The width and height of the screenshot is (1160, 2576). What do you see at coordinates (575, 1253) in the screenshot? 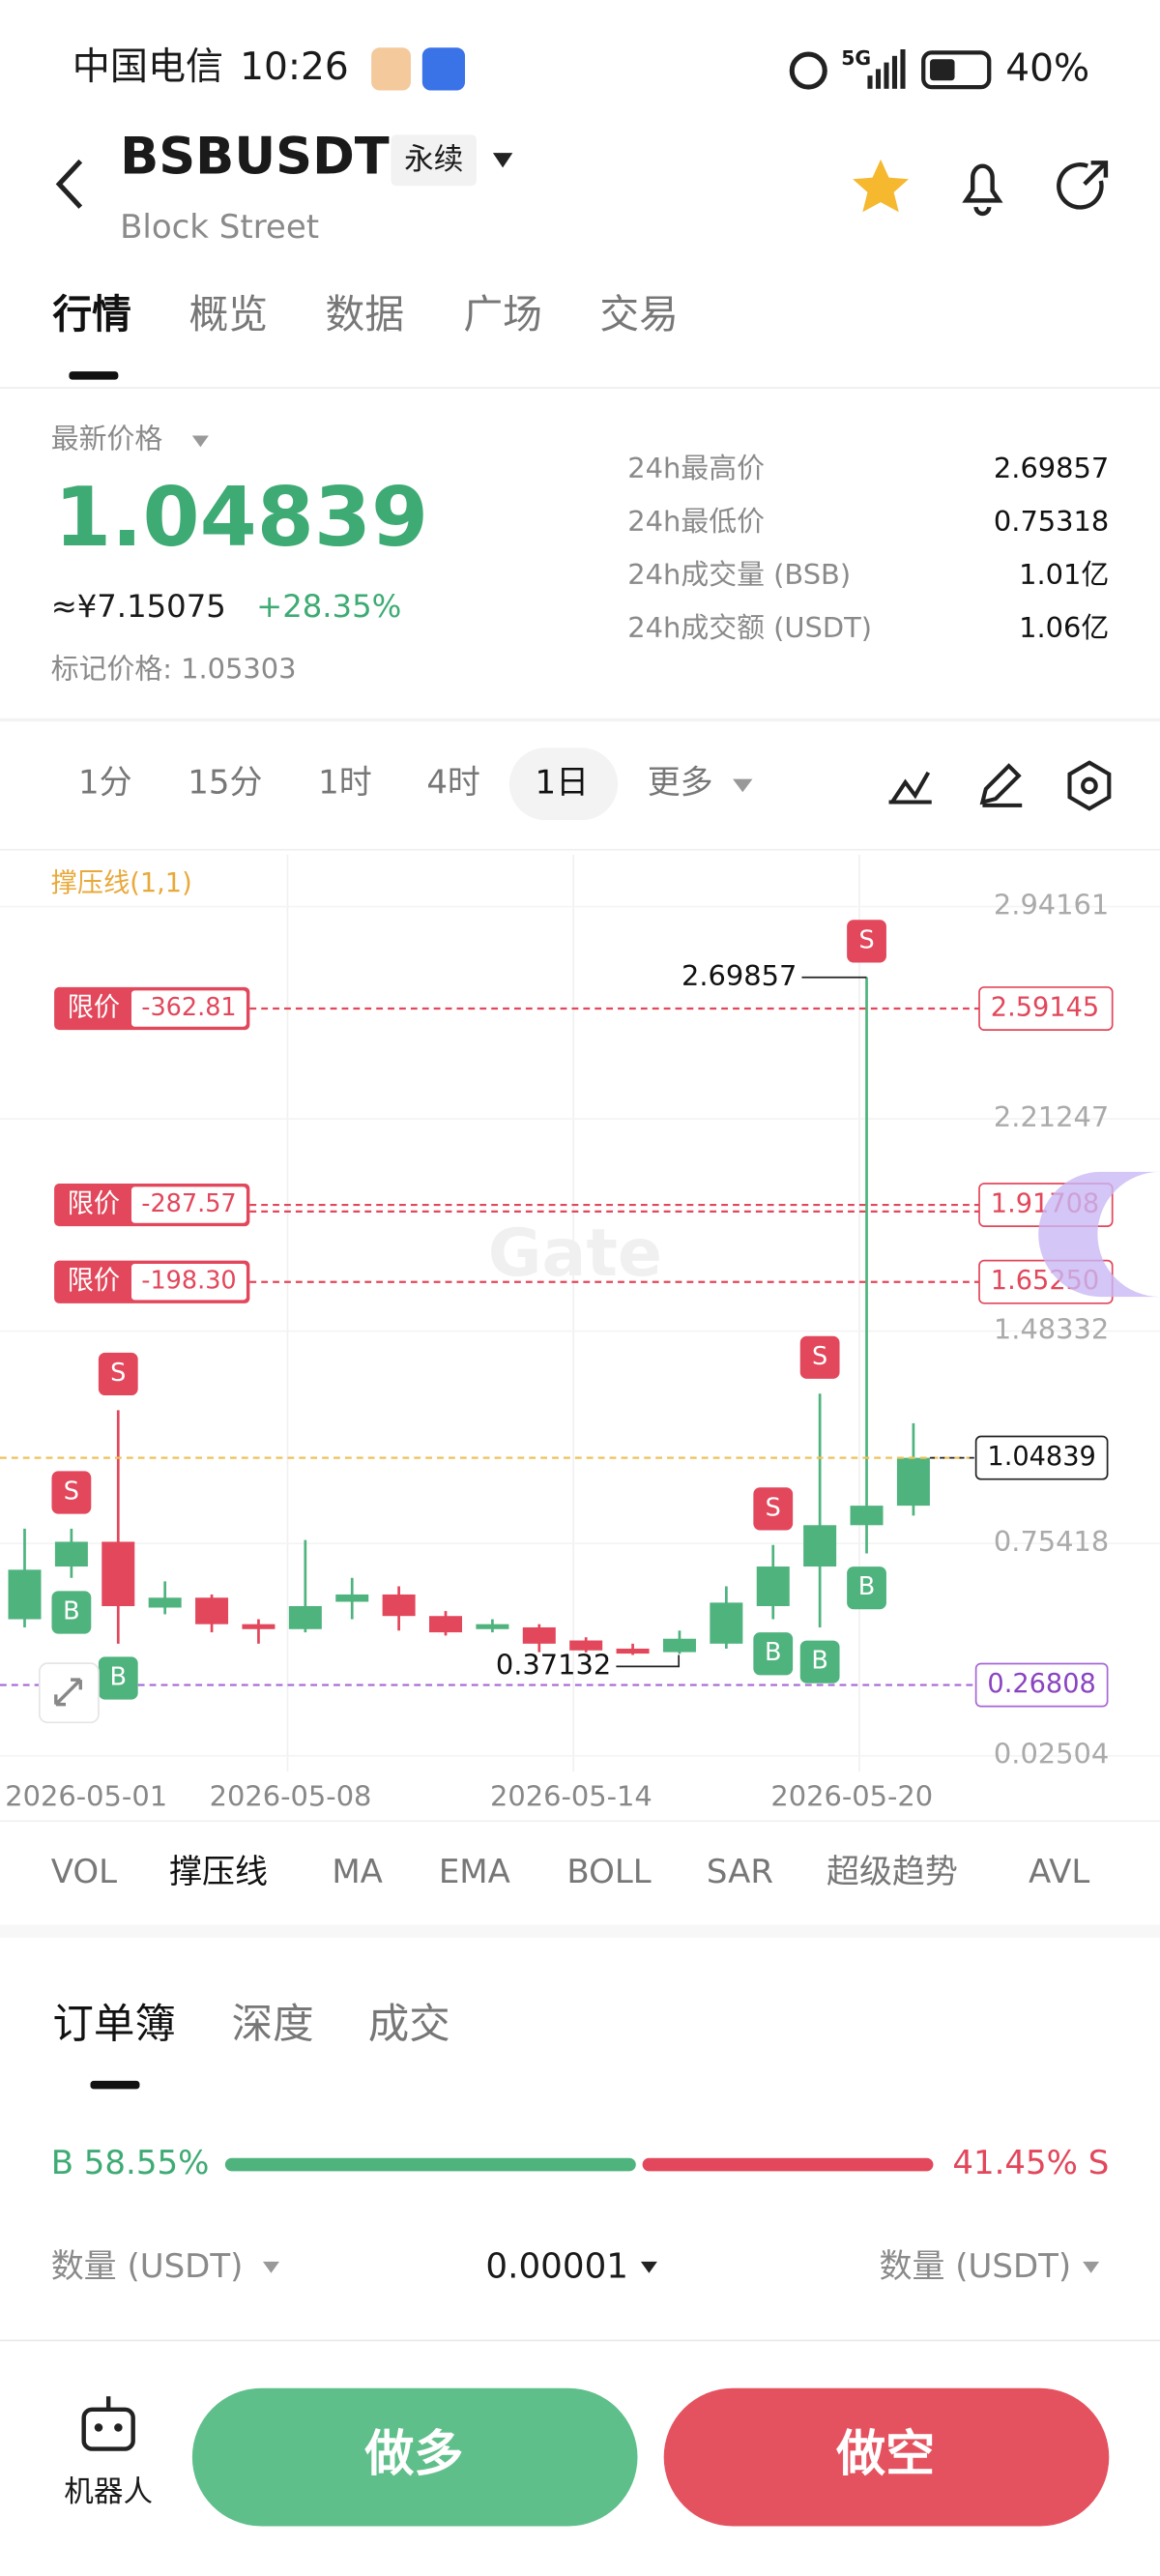
I see `watermark: Gate` at bounding box center [575, 1253].